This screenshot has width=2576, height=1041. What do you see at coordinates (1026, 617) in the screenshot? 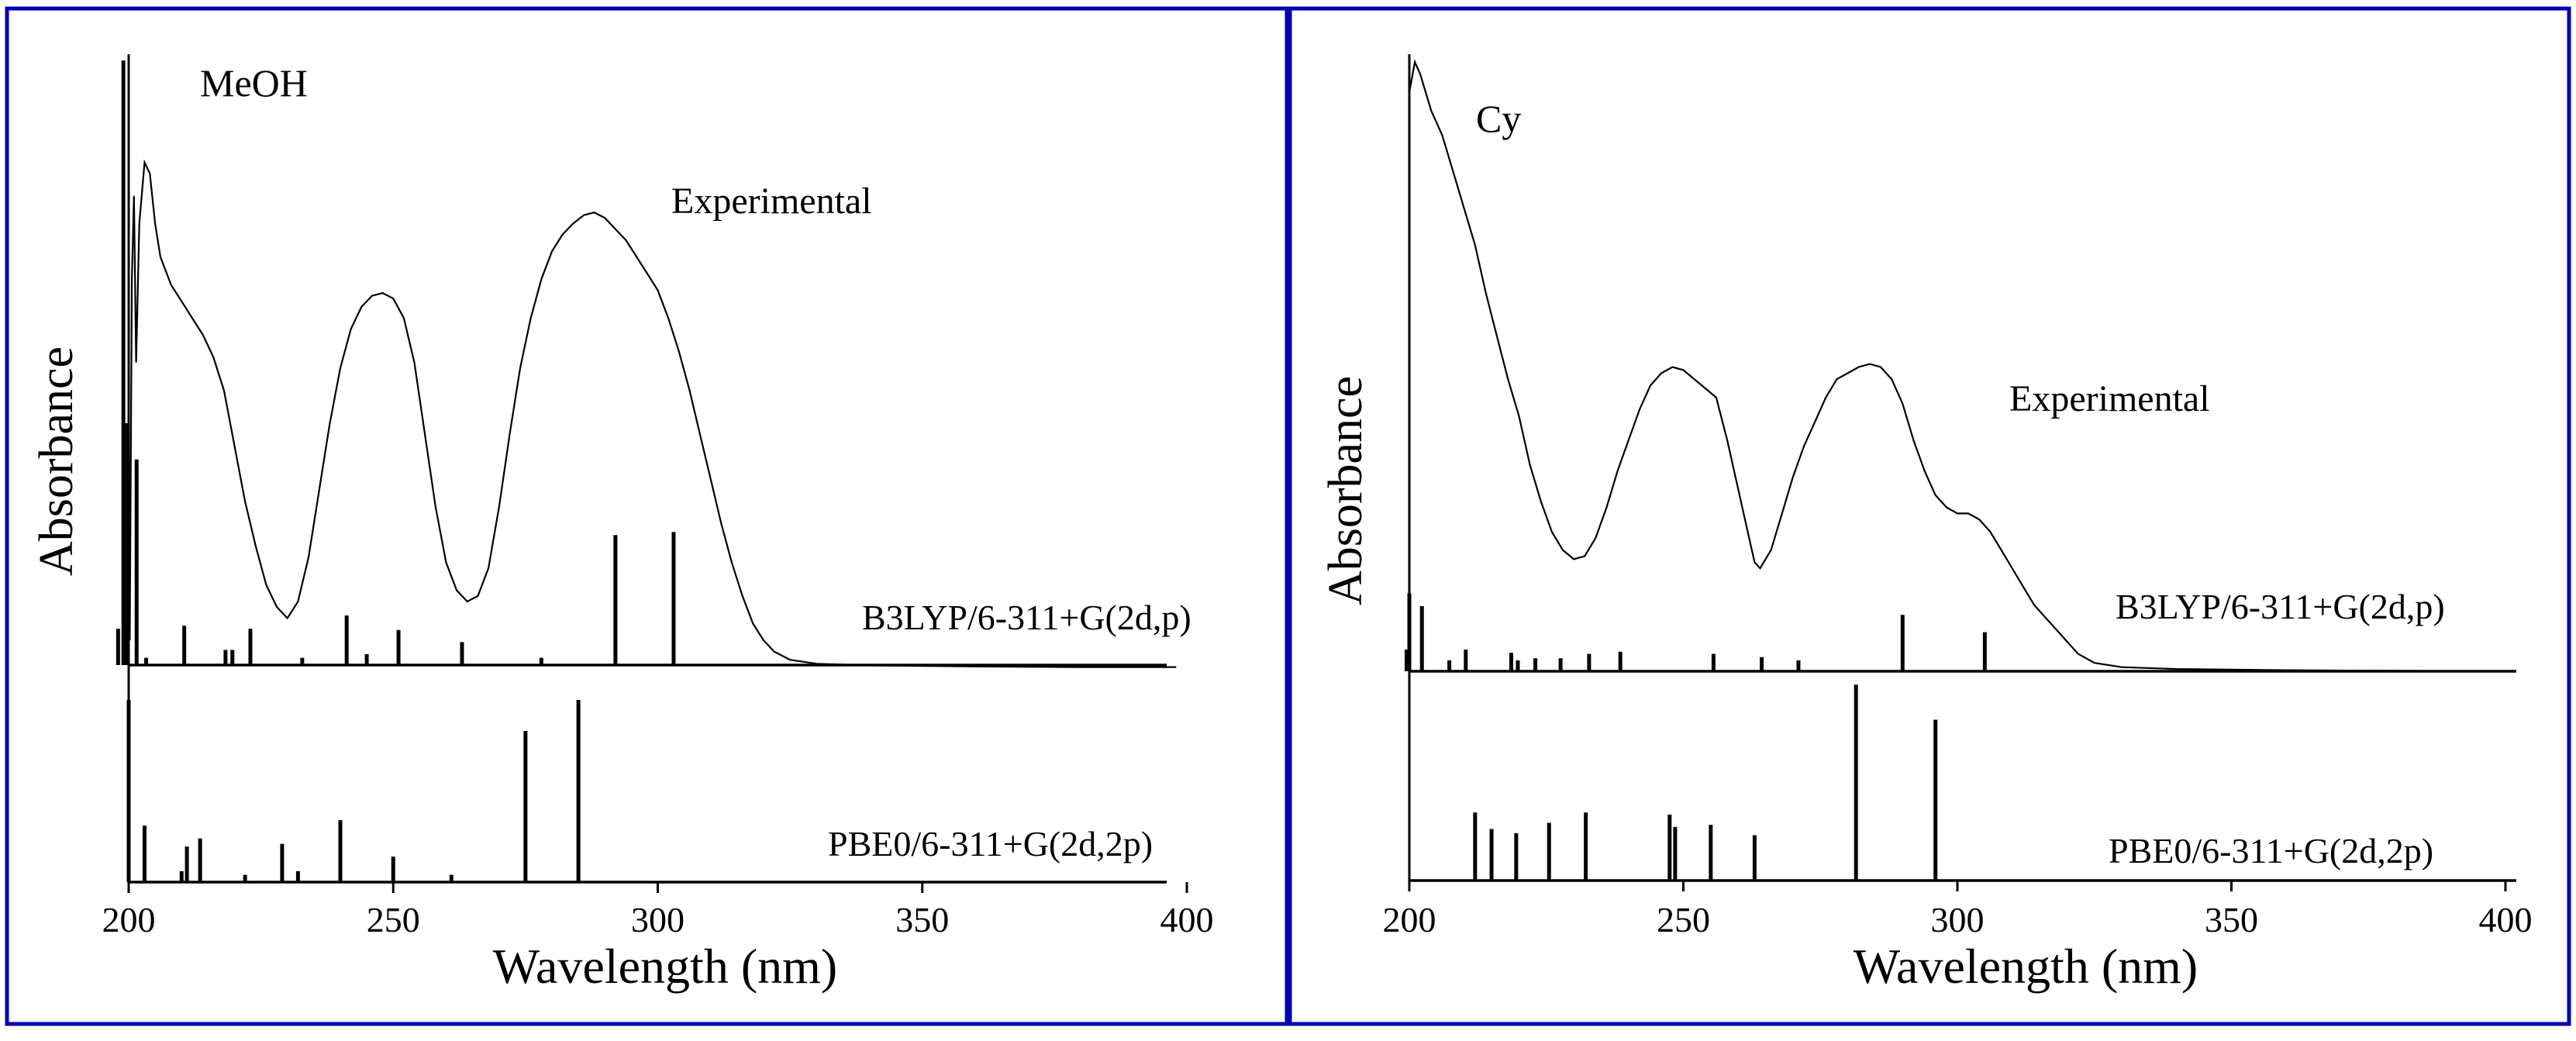
I see `left-b3lyp-label: B3LYP/6-311+G(2d,p)` at bounding box center [1026, 617].